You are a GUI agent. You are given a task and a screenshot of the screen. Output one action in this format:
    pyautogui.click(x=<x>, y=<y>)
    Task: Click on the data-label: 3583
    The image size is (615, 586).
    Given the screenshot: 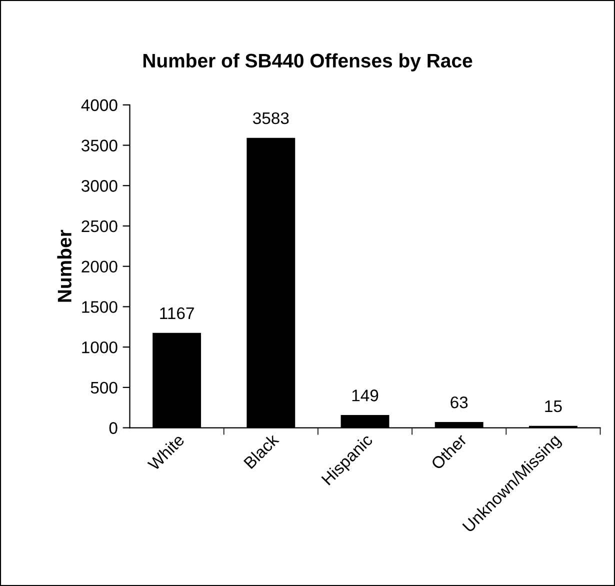 What is the action you would take?
    pyautogui.click(x=271, y=118)
    